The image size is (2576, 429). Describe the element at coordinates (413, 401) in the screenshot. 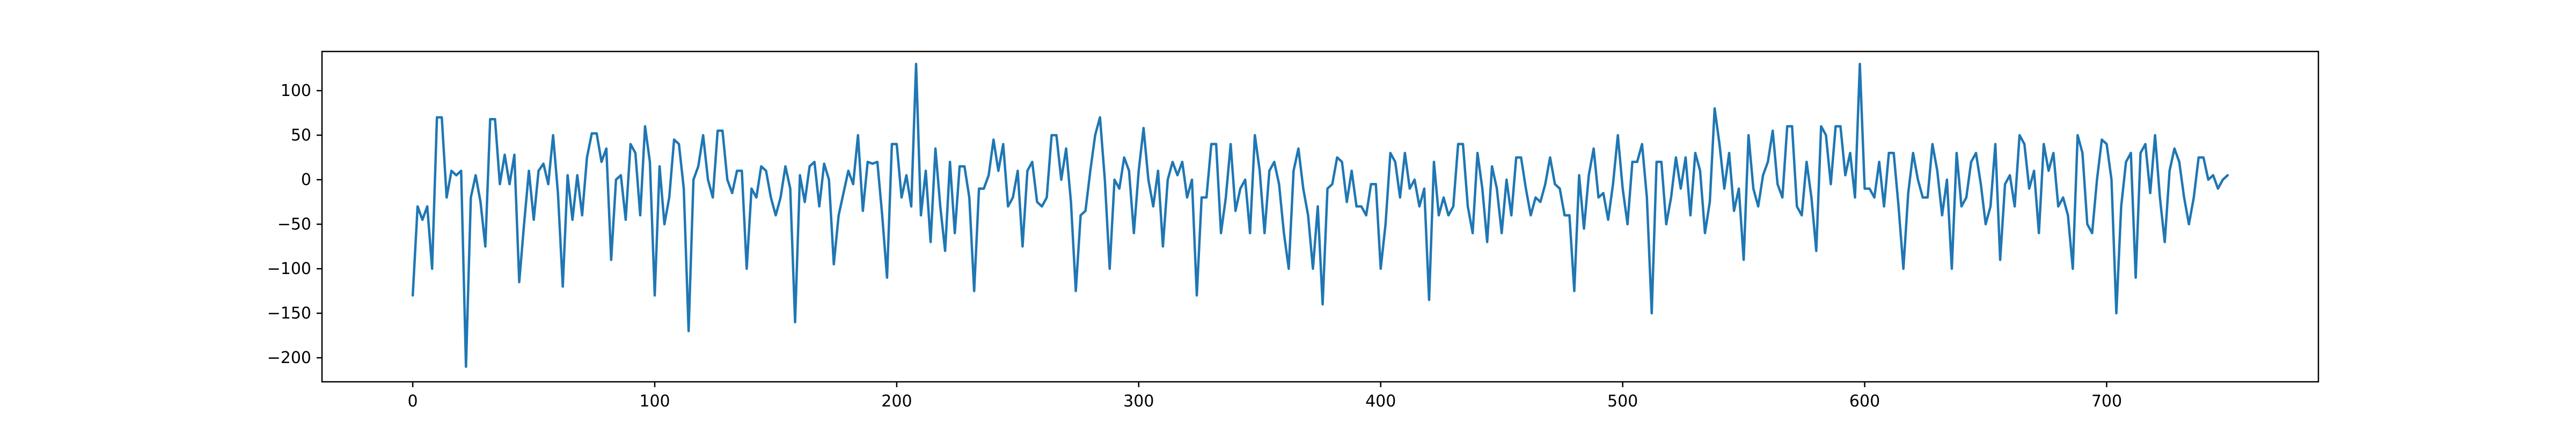

I see `x-tick-label: 0` at that location.